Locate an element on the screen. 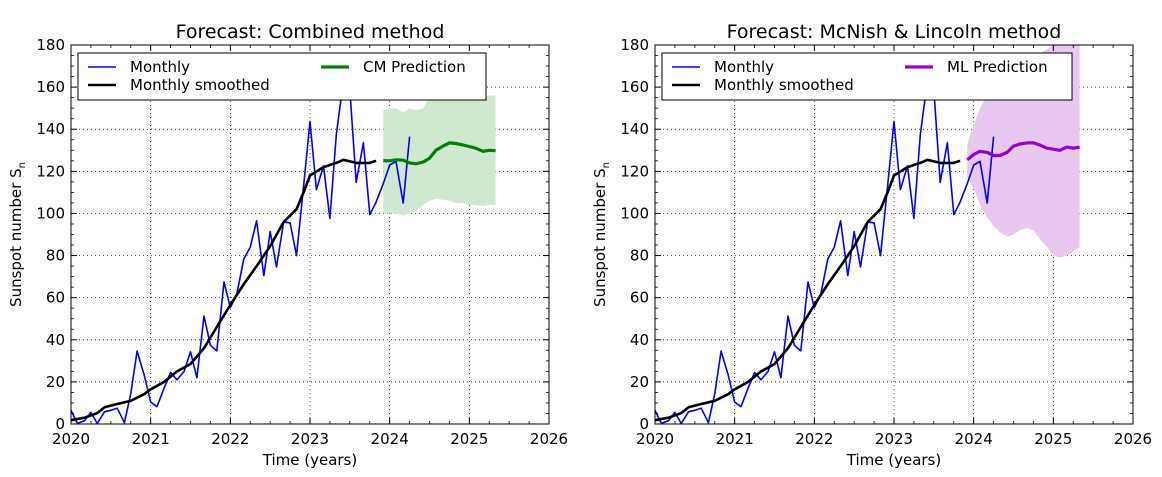  chart-title: Forecast: McNish & Lincoln method is located at coordinates (894, 32).